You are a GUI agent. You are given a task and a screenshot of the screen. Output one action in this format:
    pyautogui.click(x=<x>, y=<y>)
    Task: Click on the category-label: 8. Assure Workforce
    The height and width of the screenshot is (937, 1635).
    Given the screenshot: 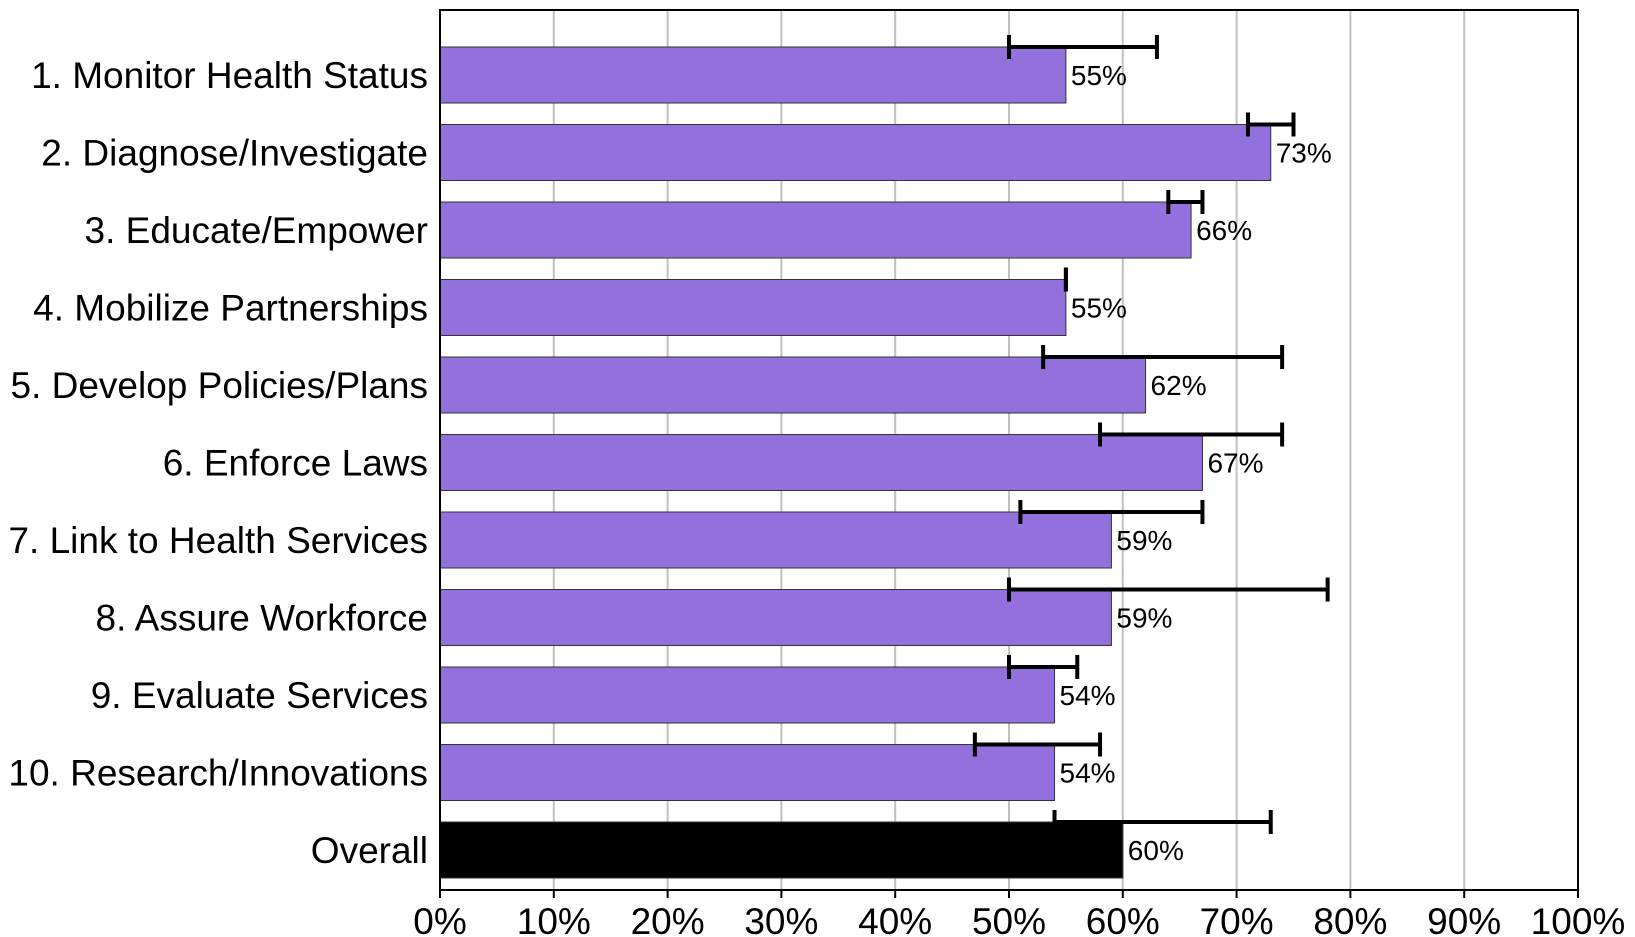 What is the action you would take?
    pyautogui.click(x=262, y=618)
    